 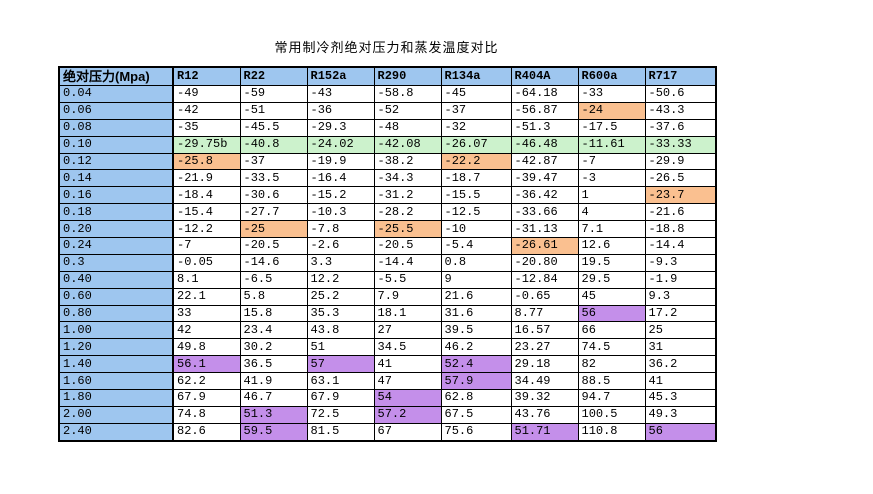 What do you see at coordinates (116, 330) in the screenshot?
I see `pressure-cell: 1.00` at bounding box center [116, 330].